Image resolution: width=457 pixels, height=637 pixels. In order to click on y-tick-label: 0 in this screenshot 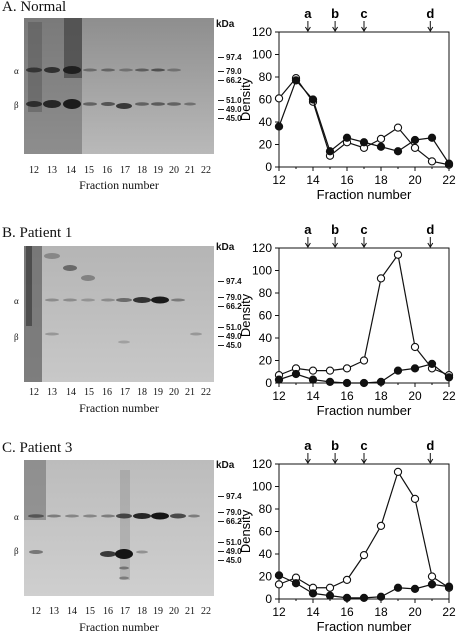, I will do `click(268, 167)`.